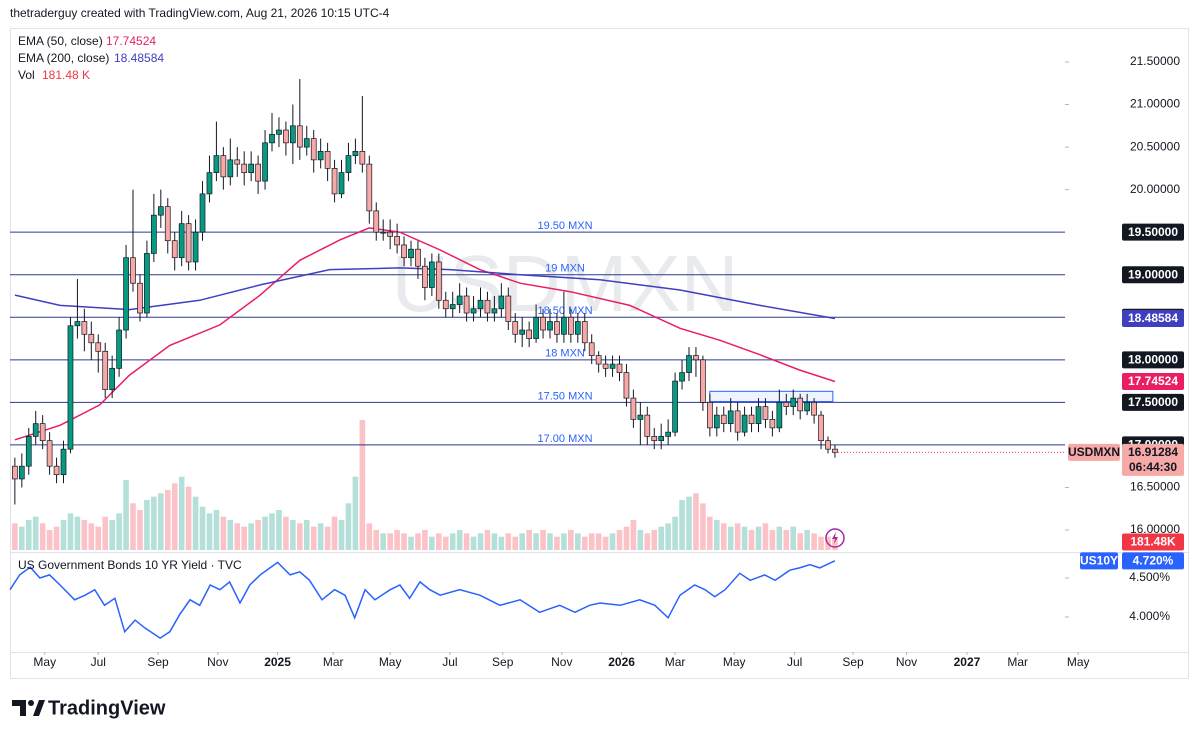  Describe the element at coordinates (1149, 577) in the screenshot. I see `y-tick-label: 4.500%` at that location.